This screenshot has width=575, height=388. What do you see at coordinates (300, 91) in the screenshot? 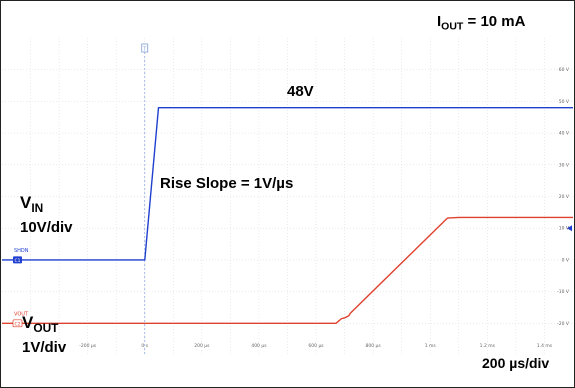
I see `level-annotation: 48V` at bounding box center [300, 91].